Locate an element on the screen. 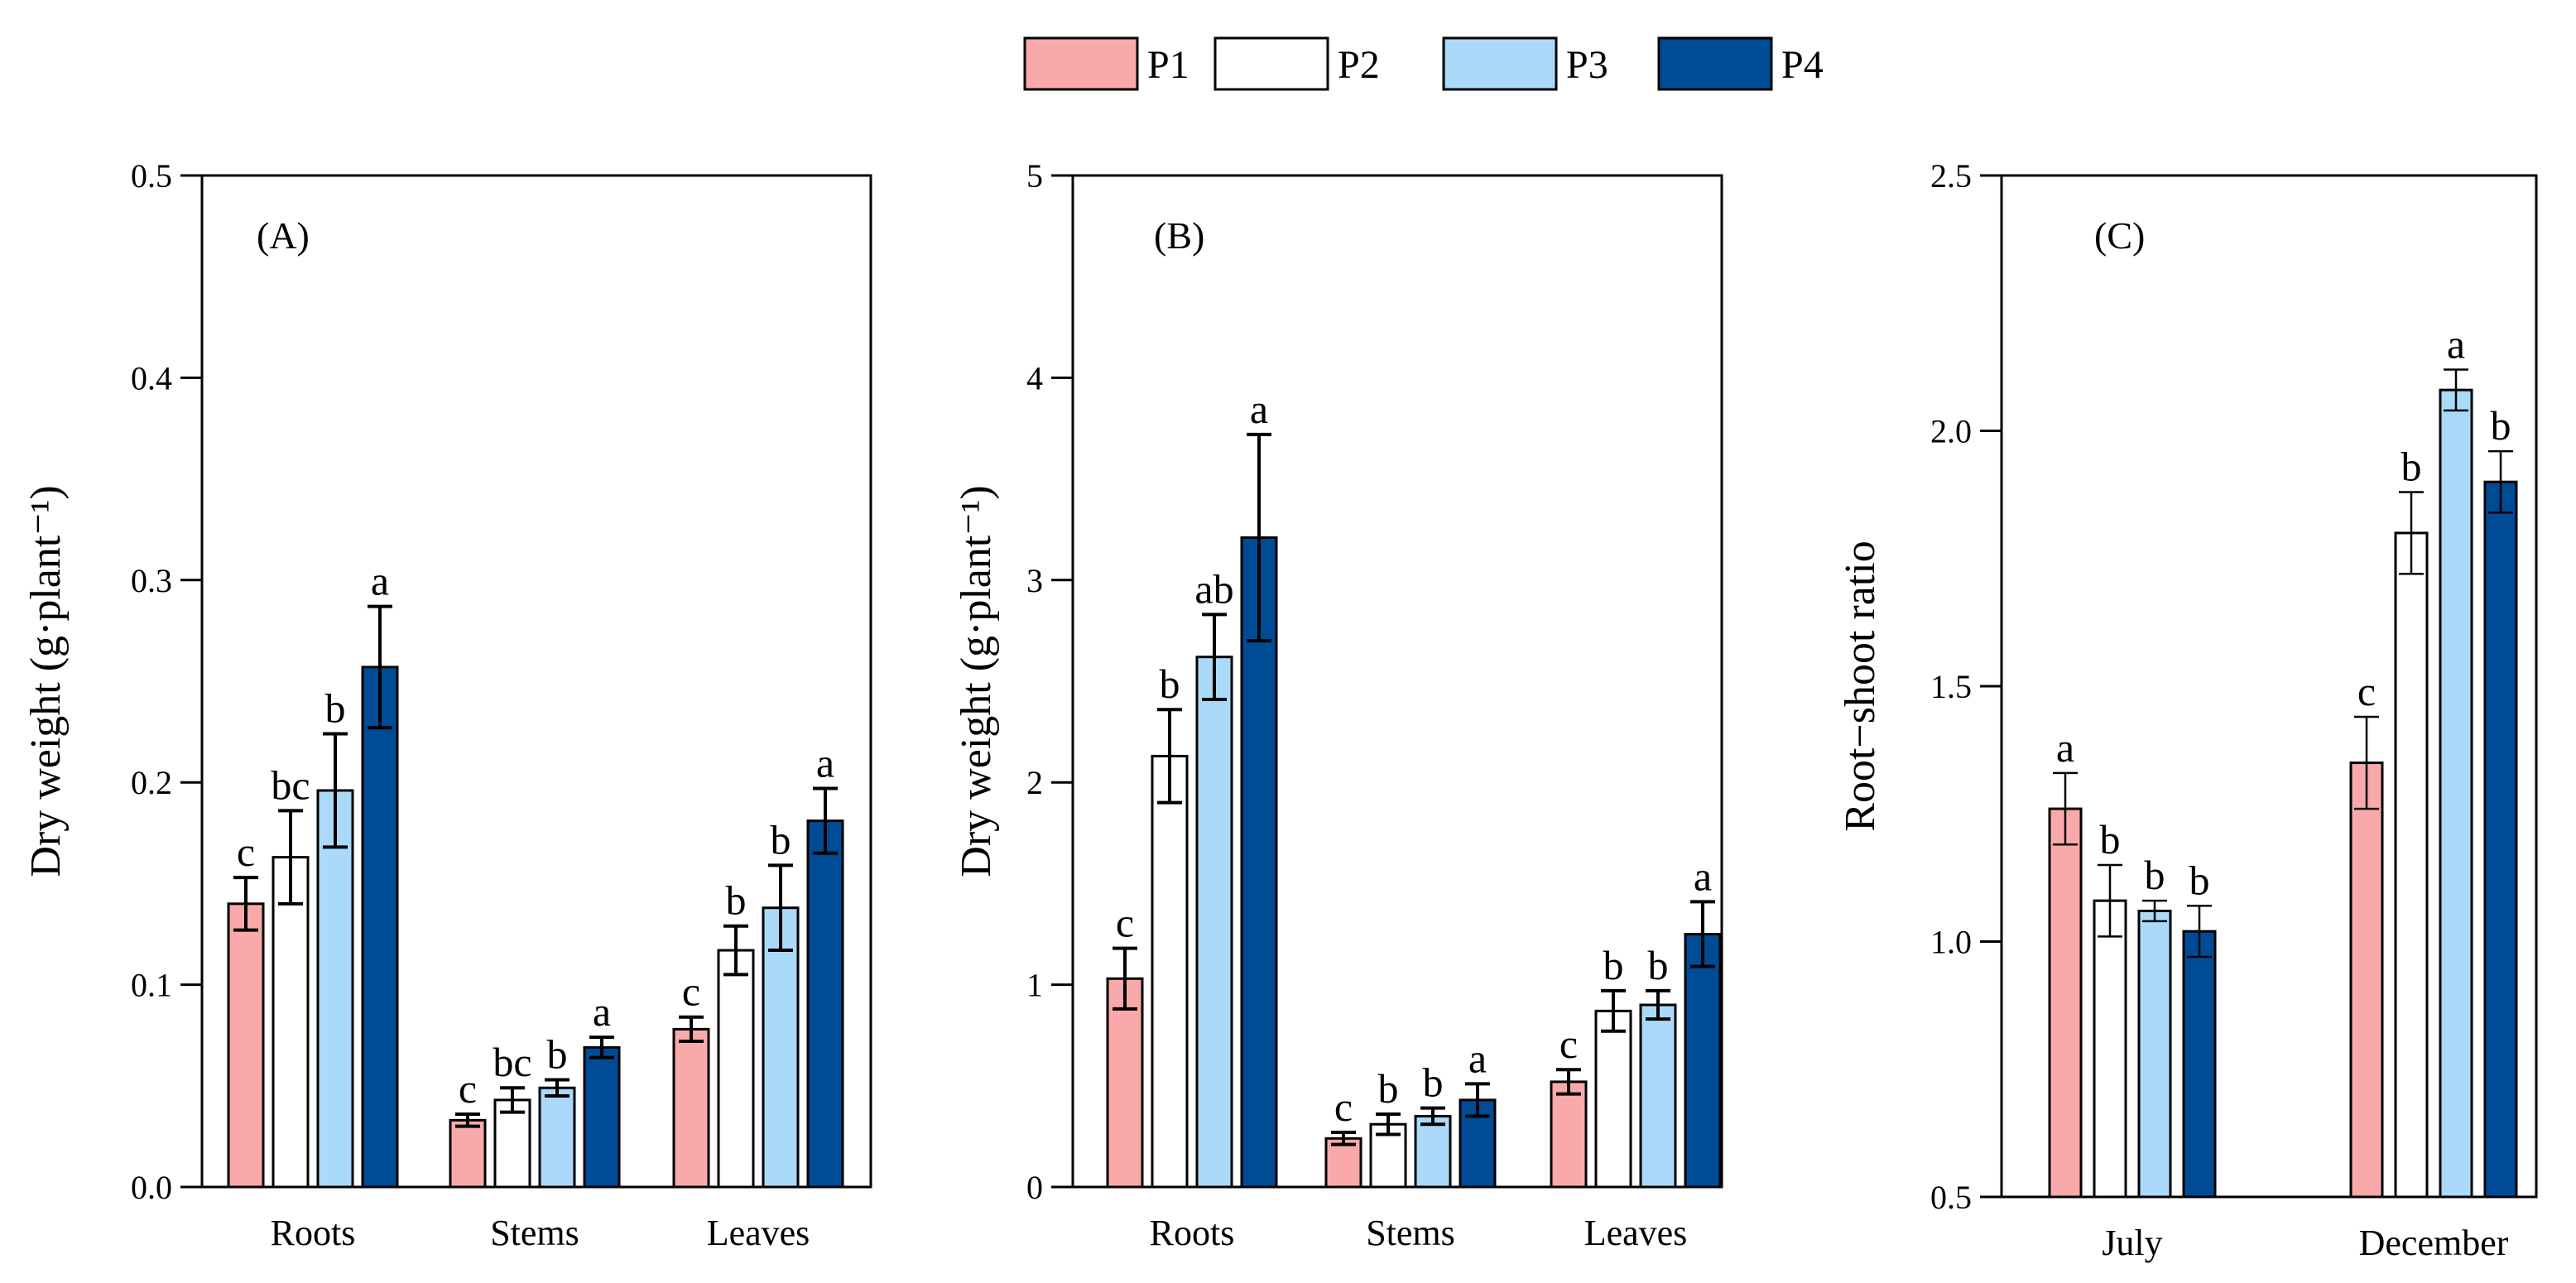  legend-swatch-p1 is located at coordinates (1081, 63).